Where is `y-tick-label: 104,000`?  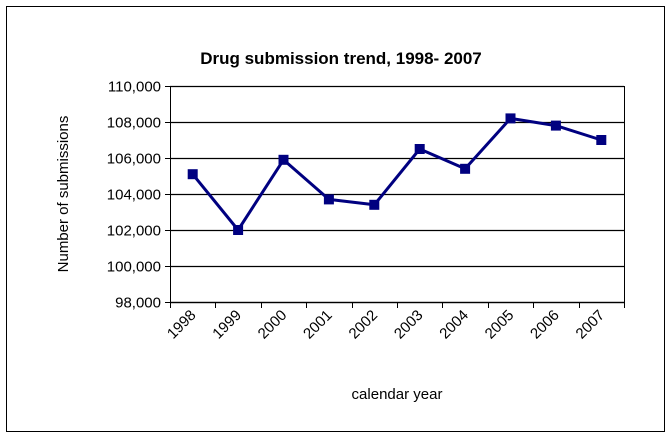 y-tick-label: 104,000 is located at coordinates (134, 195).